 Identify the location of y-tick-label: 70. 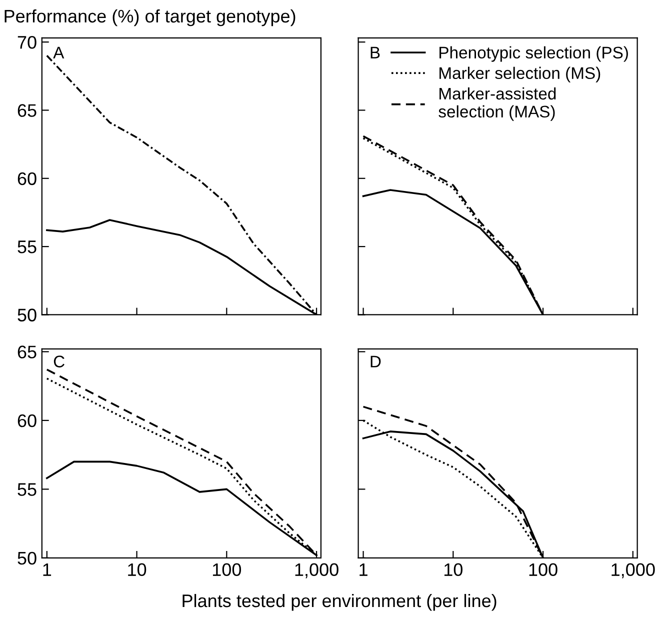
(27, 42).